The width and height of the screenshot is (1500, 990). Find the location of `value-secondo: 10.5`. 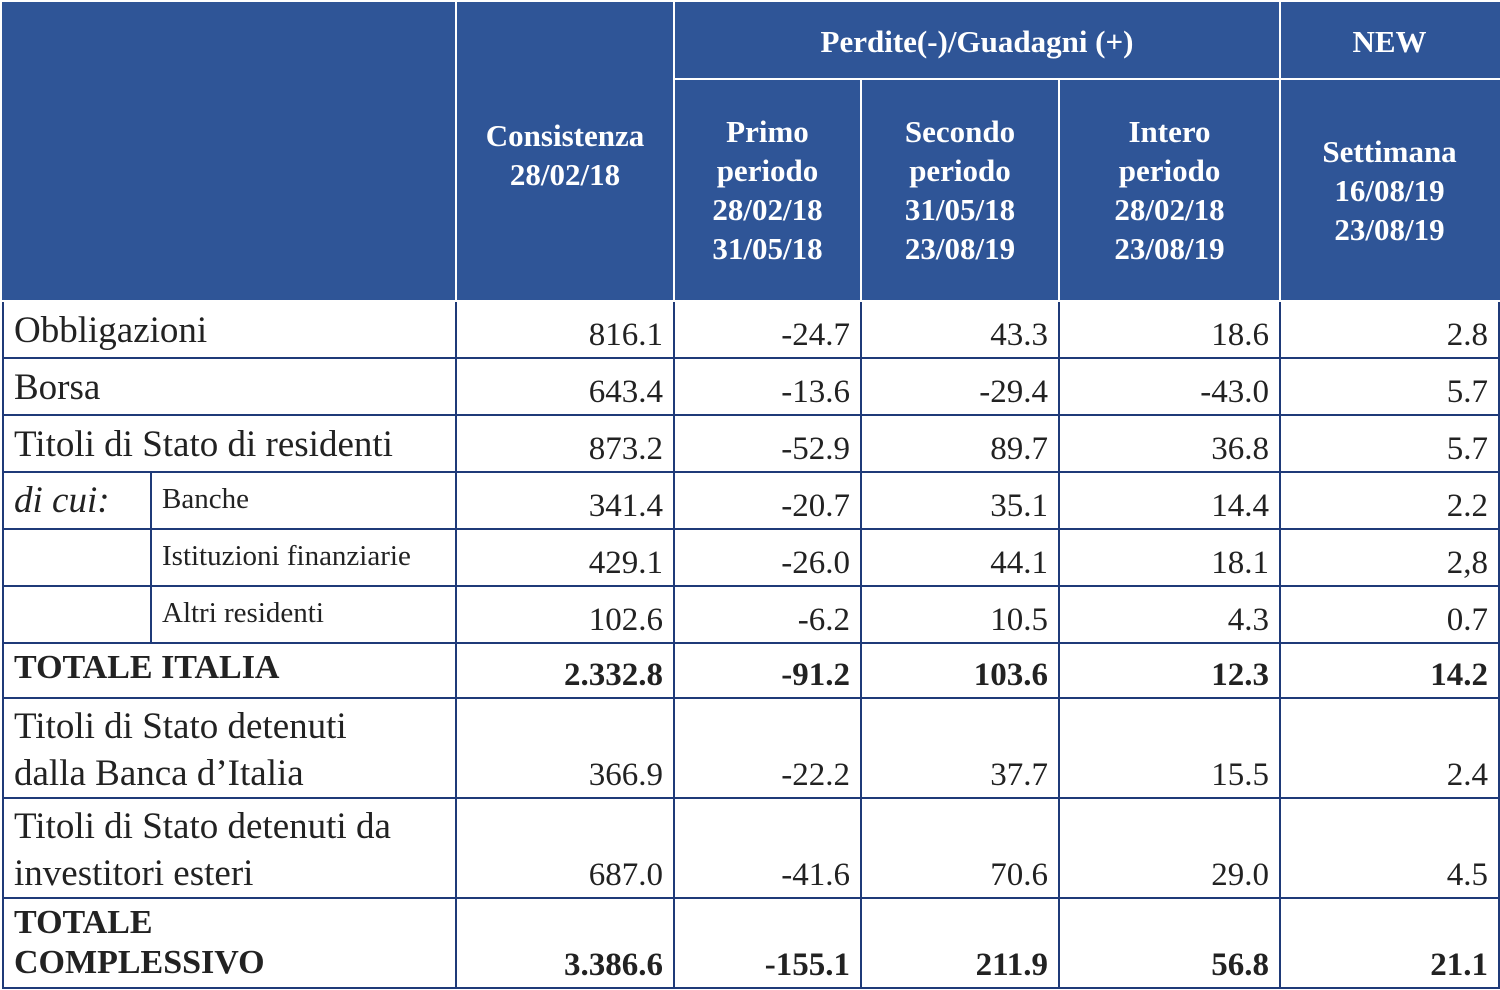

value-secondo: 10.5 is located at coordinates (960, 614).